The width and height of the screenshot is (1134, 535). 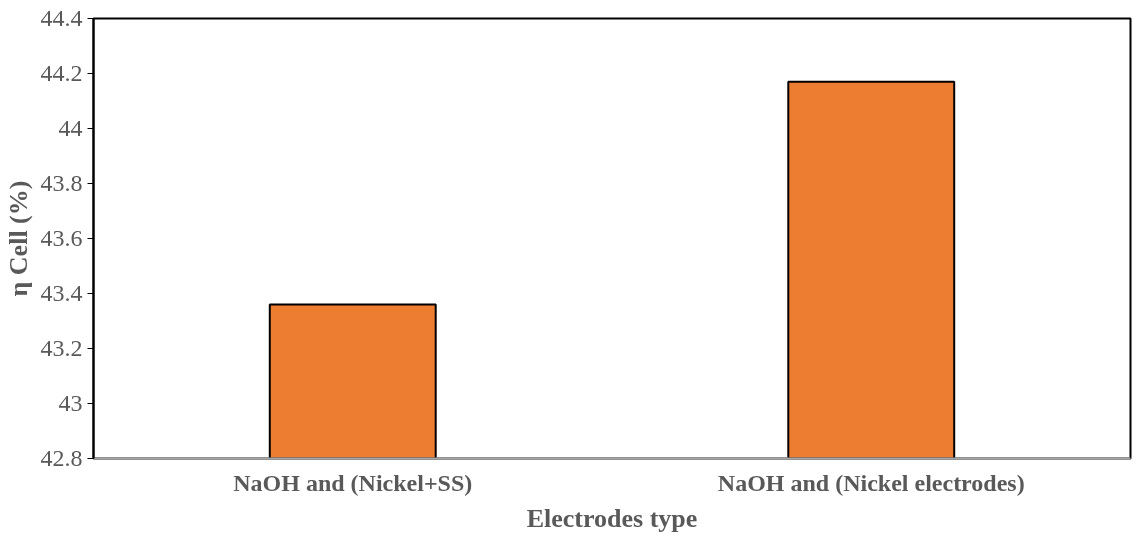 I want to click on y-tick-label: 44.4, so click(x=61, y=18).